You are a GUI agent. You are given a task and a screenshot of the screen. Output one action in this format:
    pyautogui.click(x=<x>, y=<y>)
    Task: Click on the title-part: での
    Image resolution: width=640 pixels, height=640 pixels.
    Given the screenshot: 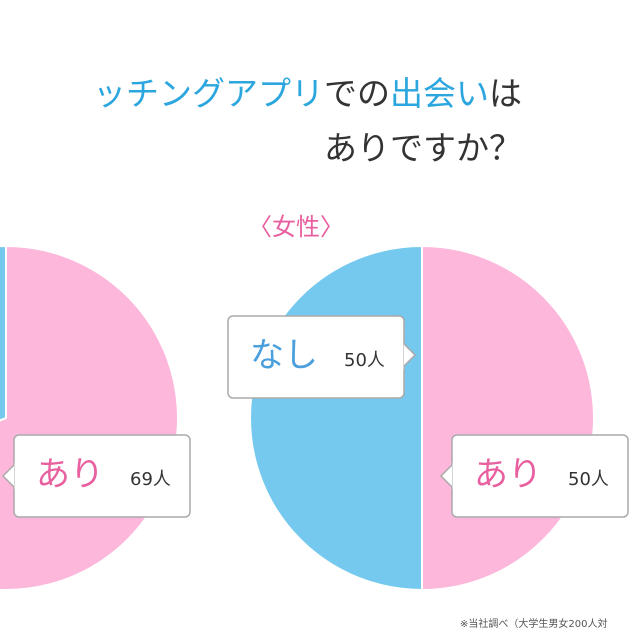 What is the action you would take?
    pyautogui.click(x=357, y=93)
    